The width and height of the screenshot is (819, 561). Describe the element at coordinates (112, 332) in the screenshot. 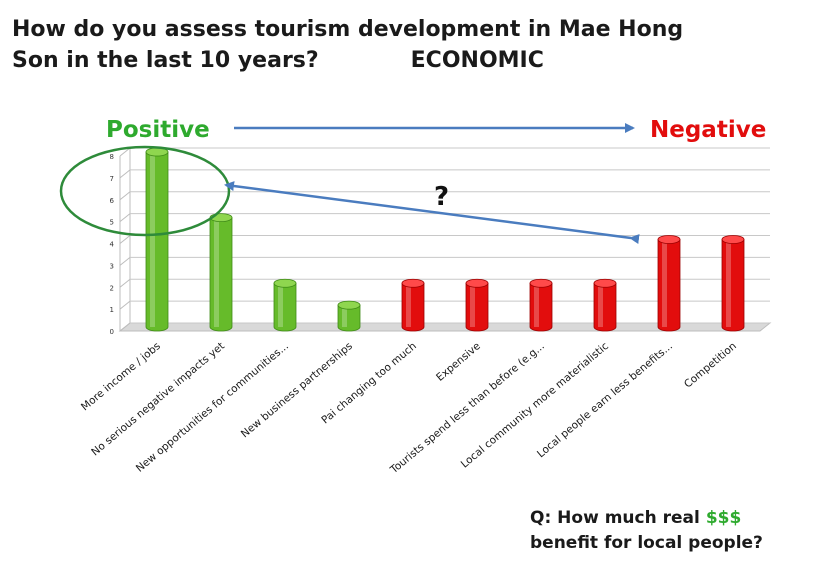

I see `y-tick-label: 0` at that location.